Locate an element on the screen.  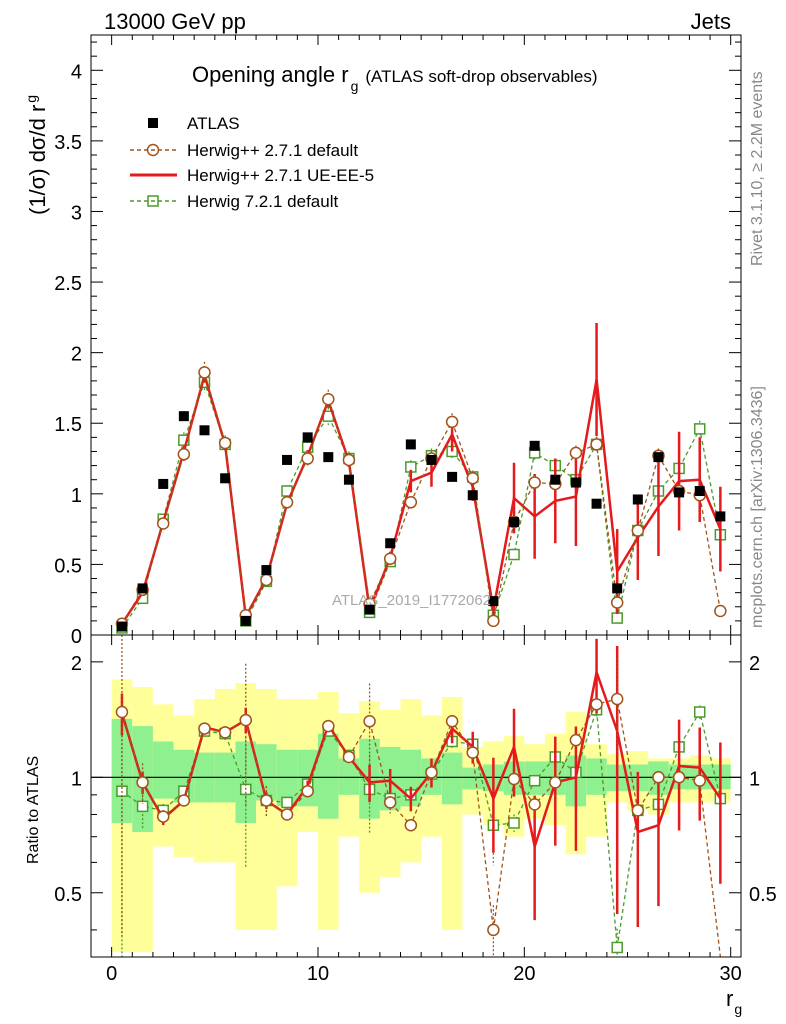
ratio-tick-label-right: 0.5 is located at coordinates (763, 895).